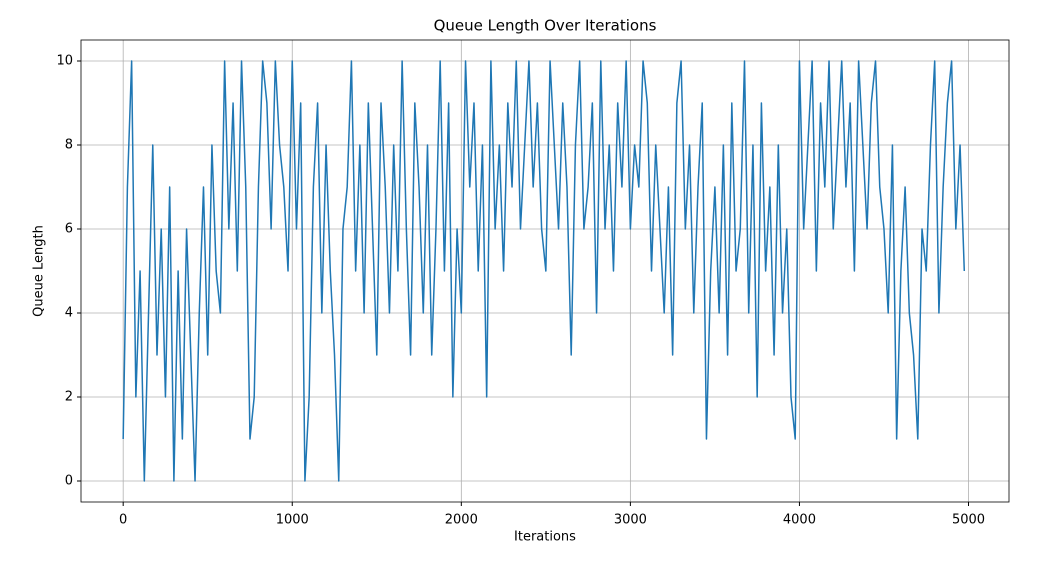 This screenshot has height=561, width=1047. Describe the element at coordinates (630, 520) in the screenshot. I see `x-tick-label: 3000` at that location.